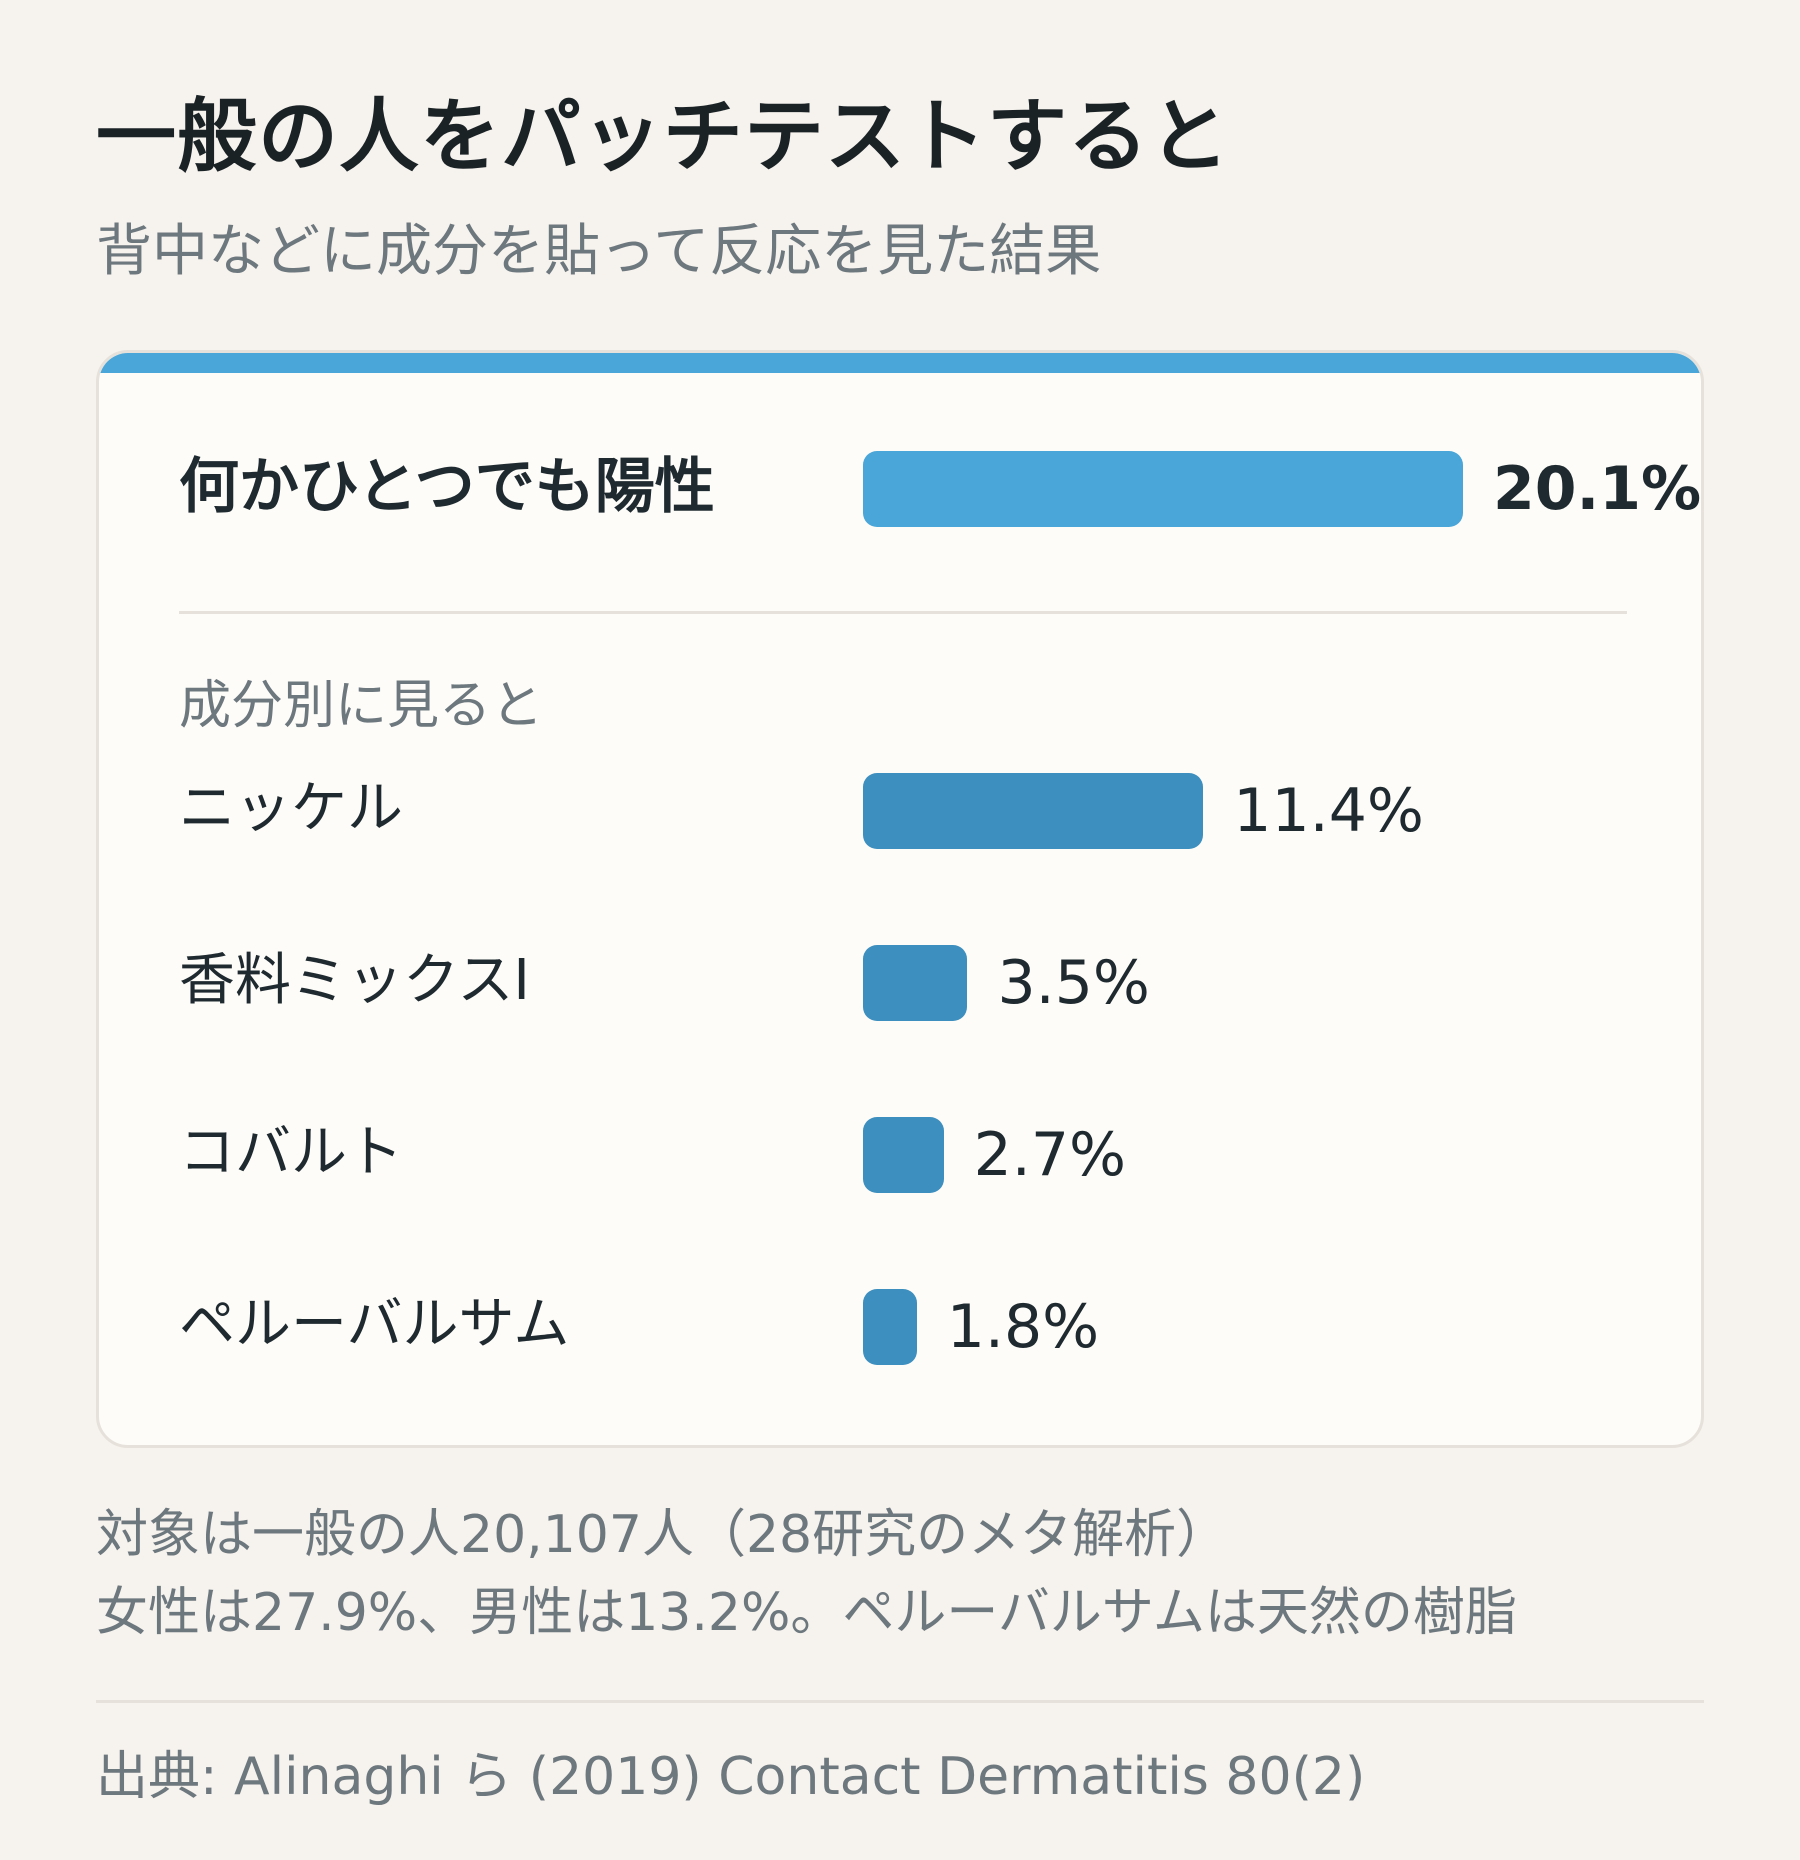 The image size is (1800, 1860). Describe the element at coordinates (663, 136) in the screenshot. I see `chart-title: 一般の人をパッチテストすると` at that location.